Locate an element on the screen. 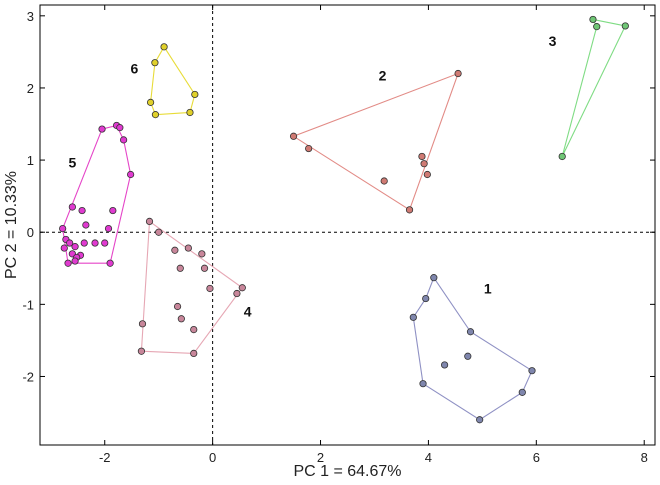 This screenshot has width=660, height=485. x-axis-label: PC 1 = 64.67% is located at coordinates (347, 471).